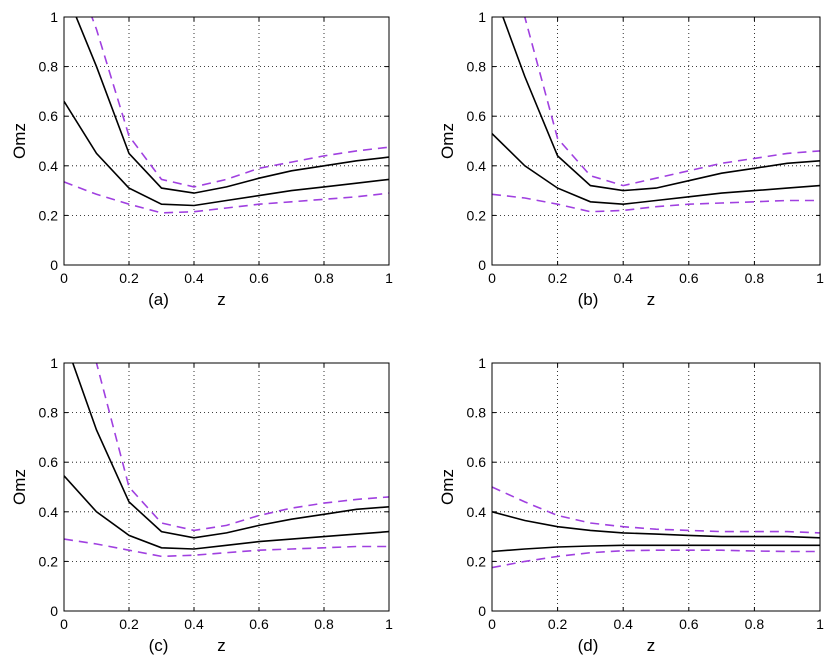 The width and height of the screenshot is (830, 663). Describe the element at coordinates (159, 645) in the screenshot. I see `panel-label: (c)` at that location.